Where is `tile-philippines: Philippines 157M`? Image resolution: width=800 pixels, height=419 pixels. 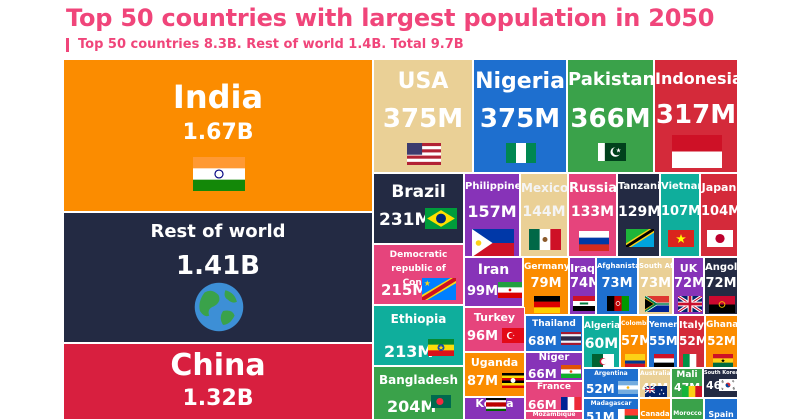 tile-philippines: Philippines 157M is located at coordinates (492, 215).